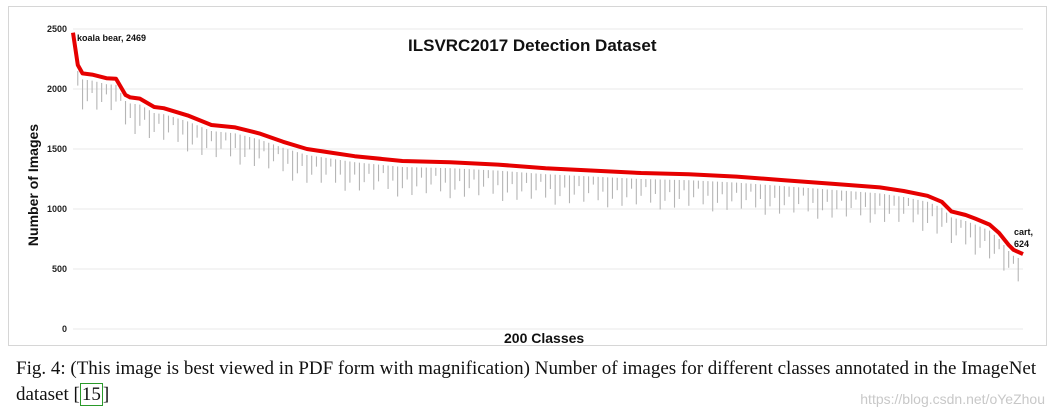 Image resolution: width=1055 pixels, height=417 pixels. Describe the element at coordinates (57, 29) in the screenshot. I see `y-tick-label: 2500` at that location.